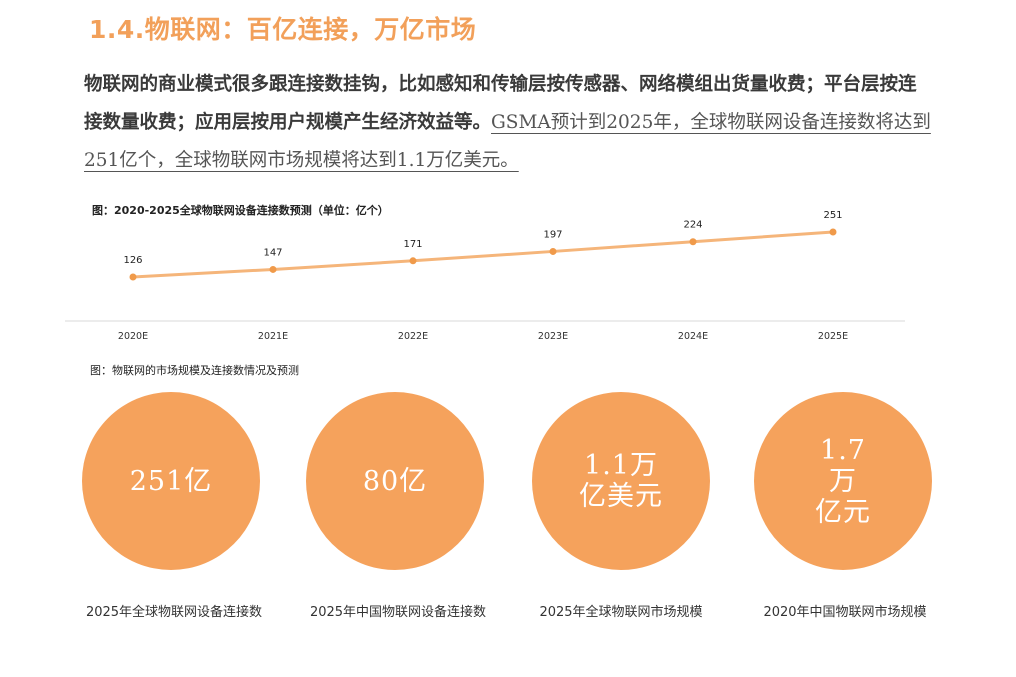  What do you see at coordinates (621, 612) in the screenshot?
I see `stat-label: 2025年全球物联网市场规模` at bounding box center [621, 612].